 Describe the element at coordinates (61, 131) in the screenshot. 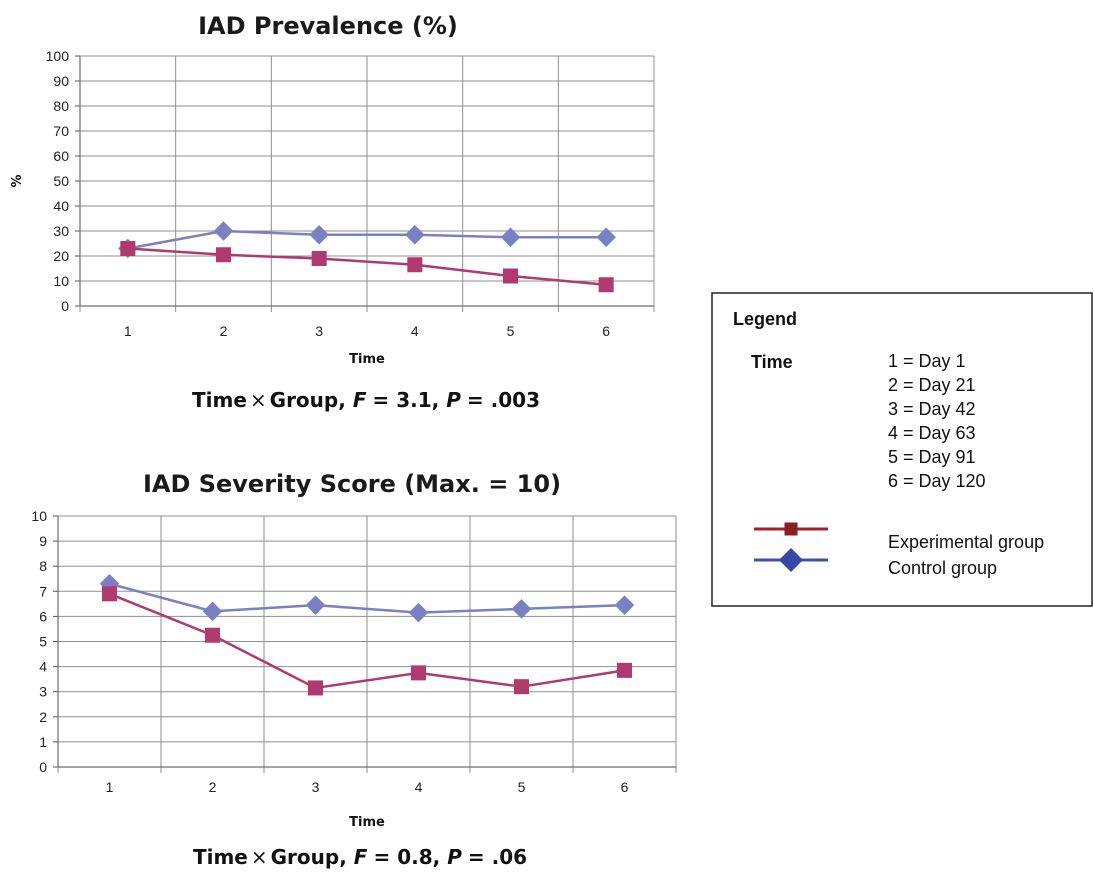

I see `y-tick-label: 70` at that location.